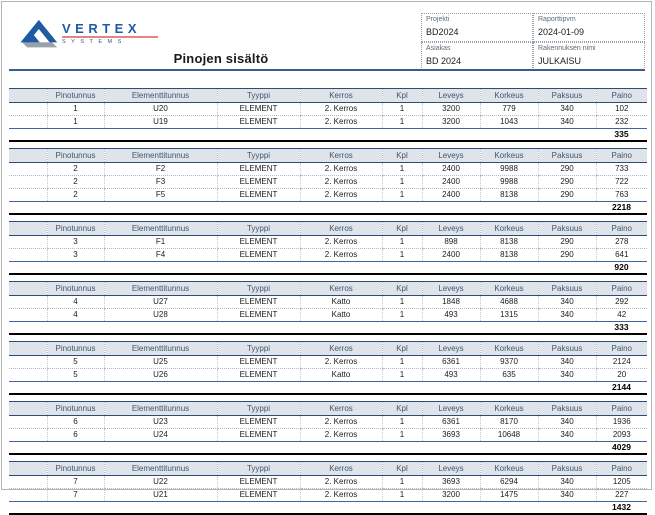 Image resolution: width=655 pixels, height=515 pixels. I want to click on table-row: 2 F2 ELEMENT 2. Kerros 1 2400 9988 290 733, so click(328, 169).